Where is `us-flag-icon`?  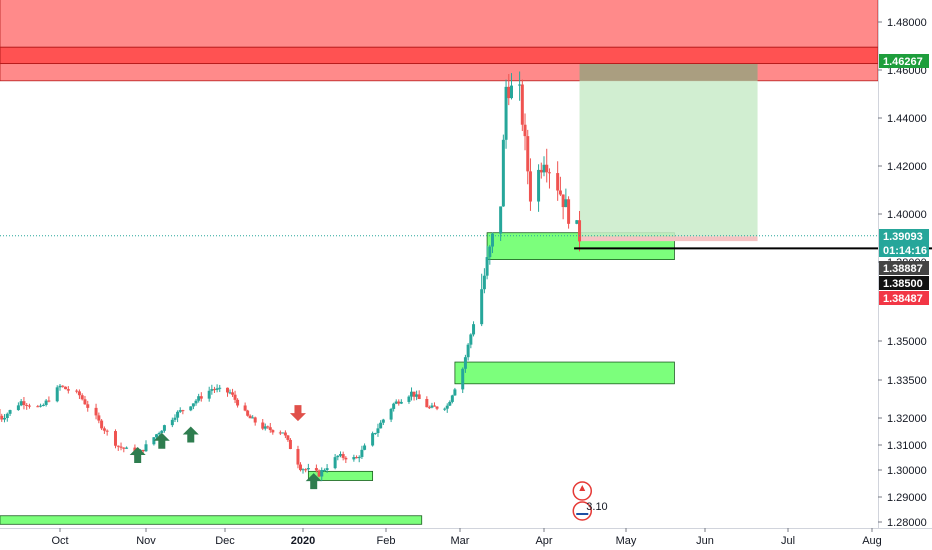 us-flag-icon is located at coordinates (582, 511).